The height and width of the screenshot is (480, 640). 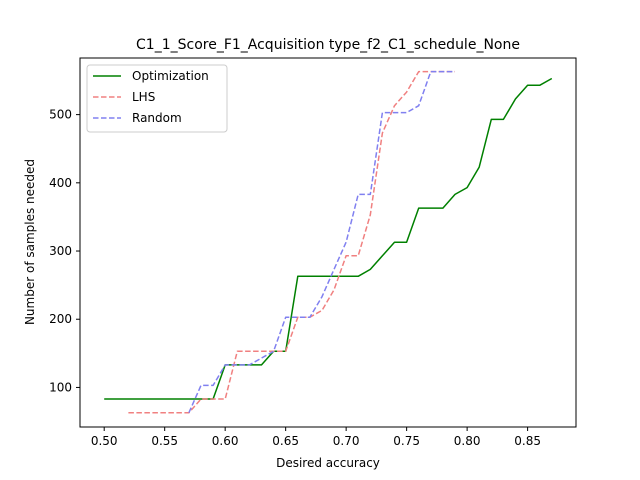 What do you see at coordinates (60, 387) in the screenshot?
I see `y-tick-label: 100` at bounding box center [60, 387].